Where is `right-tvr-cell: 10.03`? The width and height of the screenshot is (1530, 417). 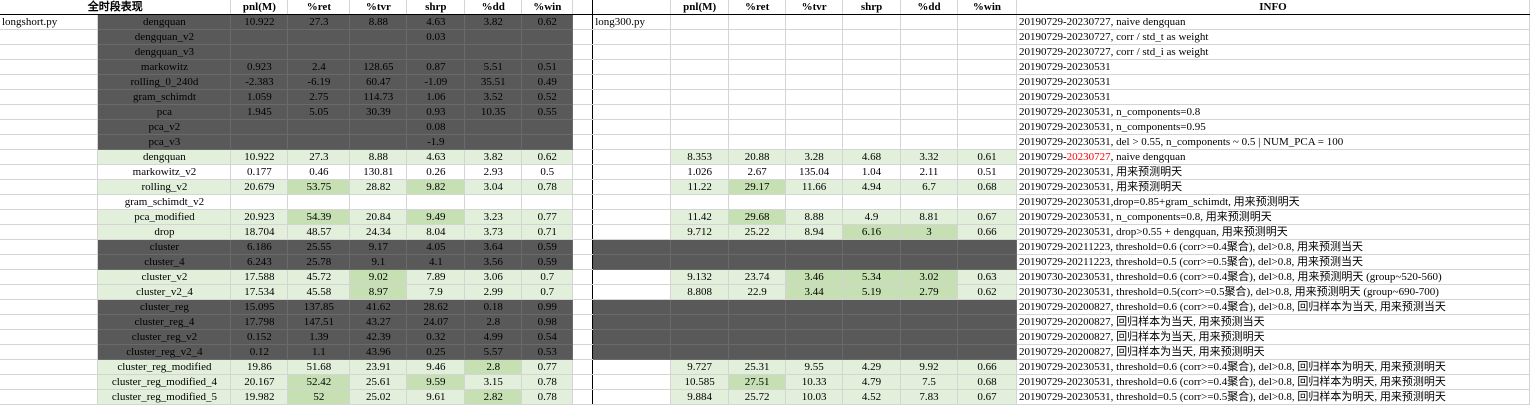
right-tvr-cell: 10.03 is located at coordinates (814, 397).